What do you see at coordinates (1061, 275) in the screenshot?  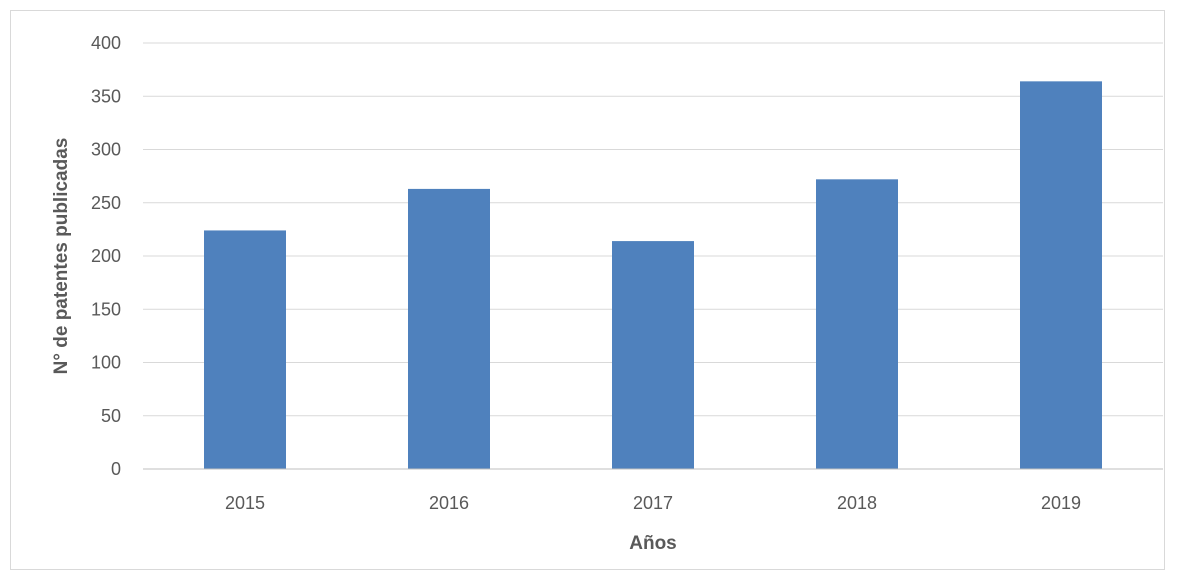 I see `bar-2019` at bounding box center [1061, 275].